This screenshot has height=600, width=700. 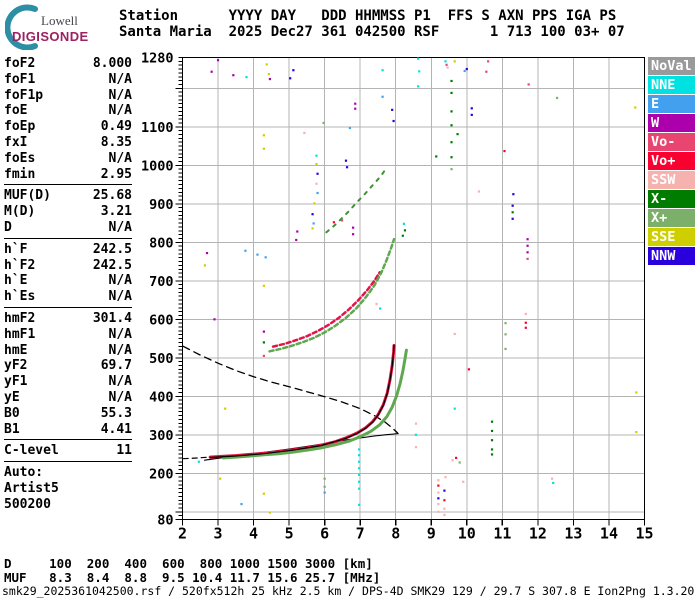 What do you see at coordinates (68, 414) in the screenshot?
I see `param-row: B0 55.3` at bounding box center [68, 414].